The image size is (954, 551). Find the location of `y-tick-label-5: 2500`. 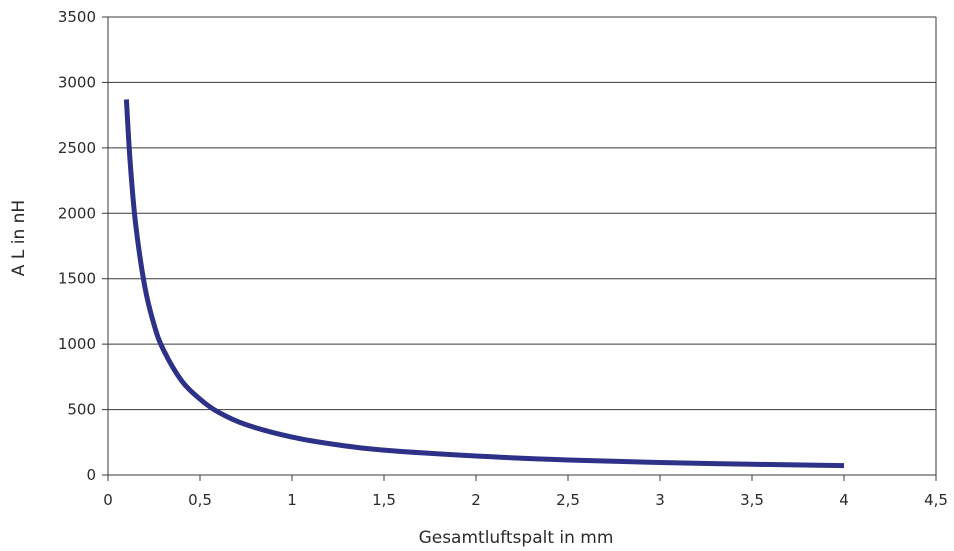

y-tick-label-5: 2500 is located at coordinates (77, 148).